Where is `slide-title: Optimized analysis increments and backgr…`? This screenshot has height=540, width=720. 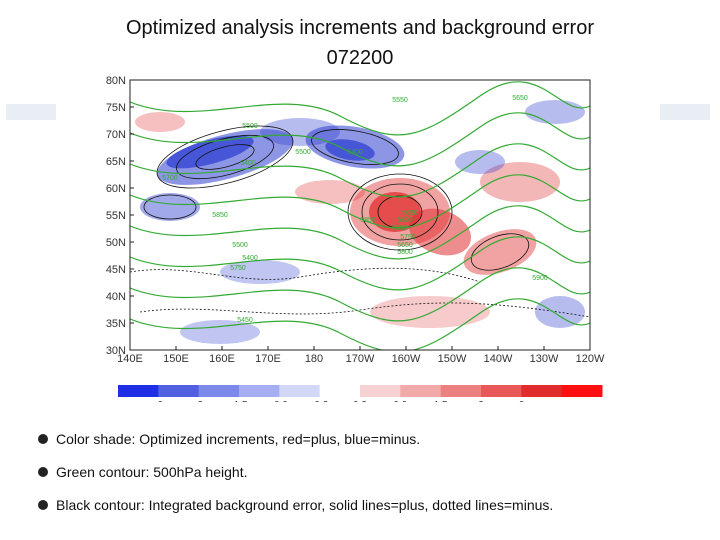 slide-title: Optimized analysis increments and backgr… is located at coordinates (360, 28).